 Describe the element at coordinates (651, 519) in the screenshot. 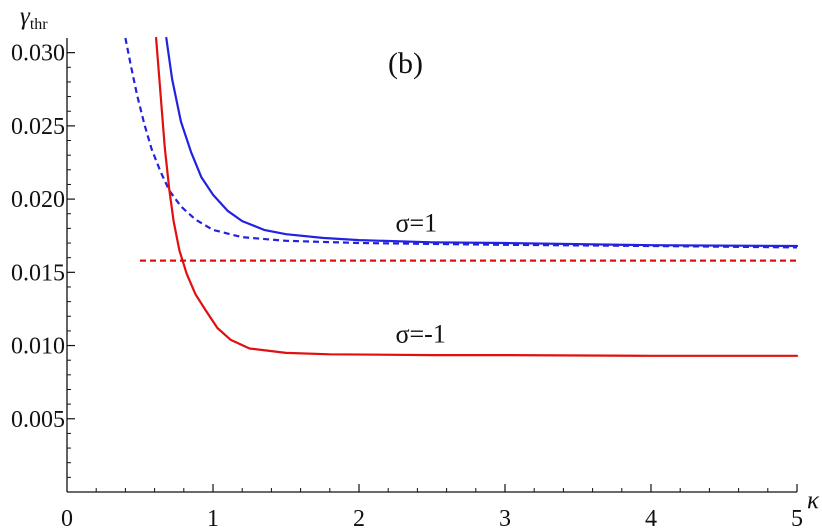

I see `x-tick-label: 4` at that location.